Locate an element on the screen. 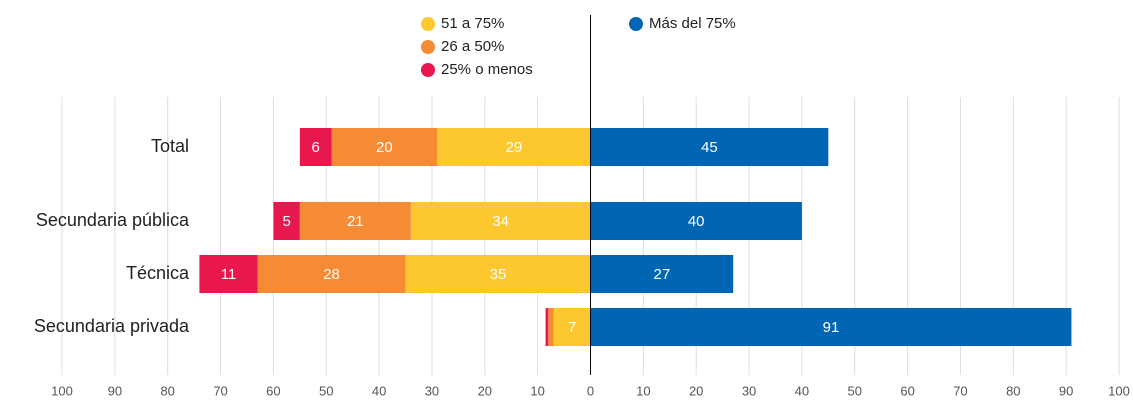  legend-label: Más del 75% is located at coordinates (692, 23).